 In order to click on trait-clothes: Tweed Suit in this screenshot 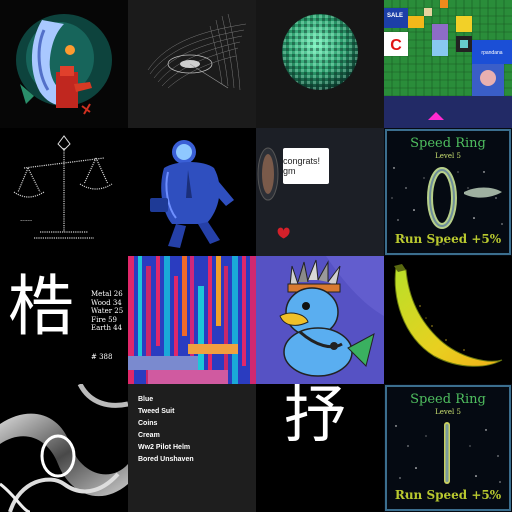, I will do `click(156, 411)`.